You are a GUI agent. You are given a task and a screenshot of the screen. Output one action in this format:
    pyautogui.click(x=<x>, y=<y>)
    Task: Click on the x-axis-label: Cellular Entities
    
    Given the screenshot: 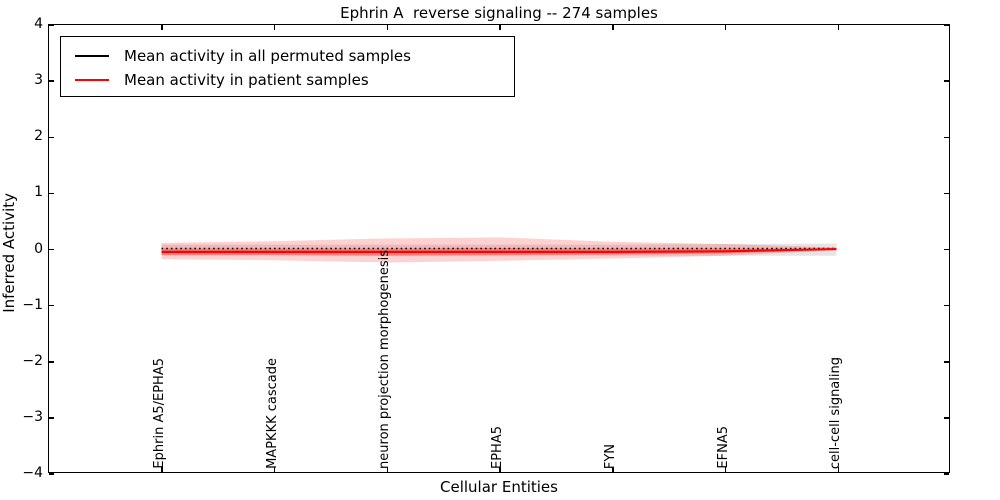 What is the action you would take?
    pyautogui.click(x=499, y=487)
    